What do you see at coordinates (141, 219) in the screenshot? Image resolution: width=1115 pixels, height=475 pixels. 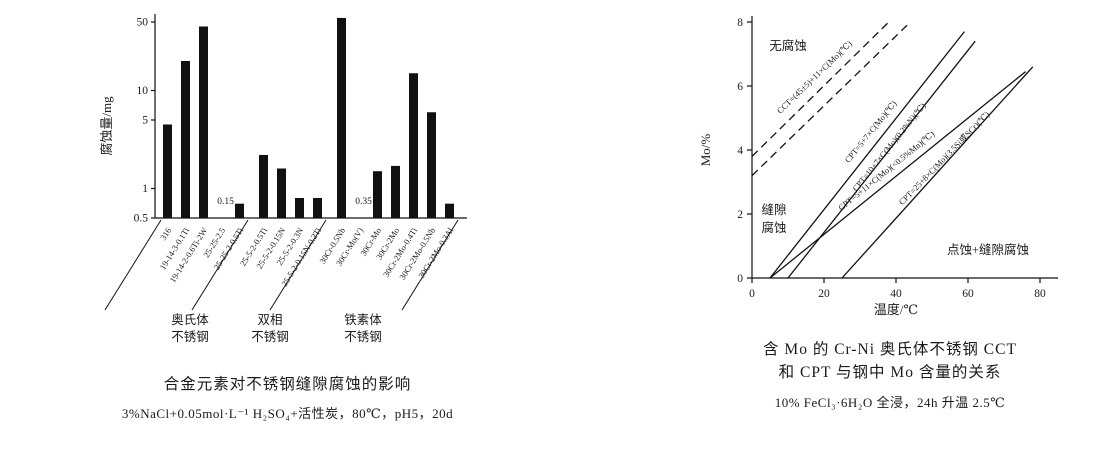 I see `y-tick-label: 0.5` at bounding box center [141, 219].